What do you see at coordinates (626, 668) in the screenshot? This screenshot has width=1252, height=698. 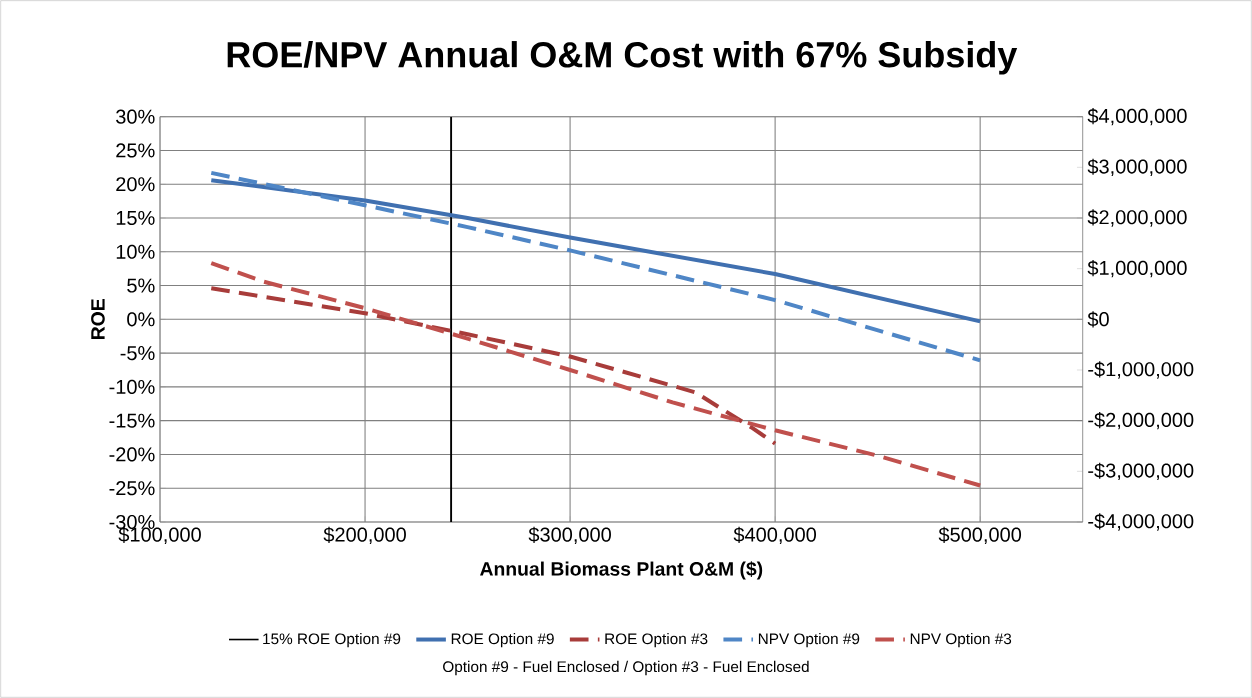 I see `text: Option #9 - Fuel Enclosed / Option #3 - Fuel Enclosed` at bounding box center [626, 668].